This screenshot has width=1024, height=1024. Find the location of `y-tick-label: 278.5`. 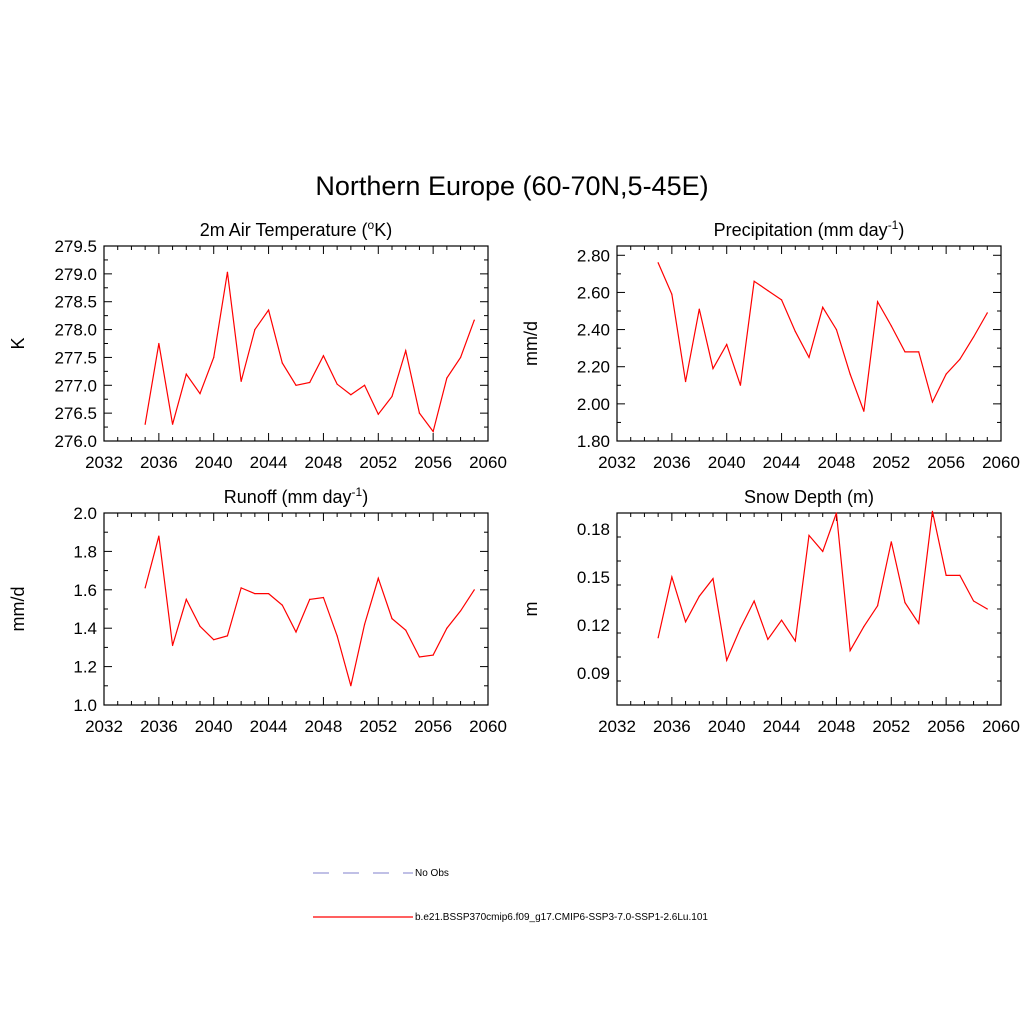

y-tick-label: 278.5 is located at coordinates (75, 302).